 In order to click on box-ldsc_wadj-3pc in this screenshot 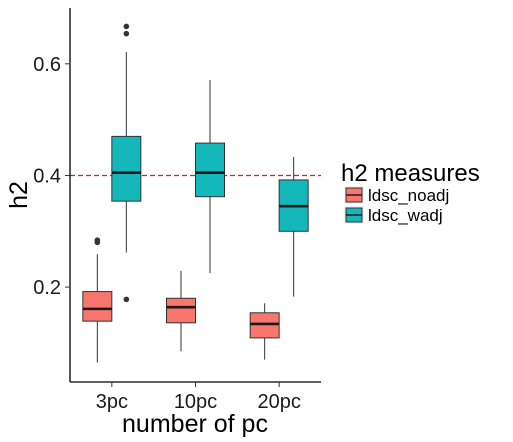, I will do `click(126, 163)`.